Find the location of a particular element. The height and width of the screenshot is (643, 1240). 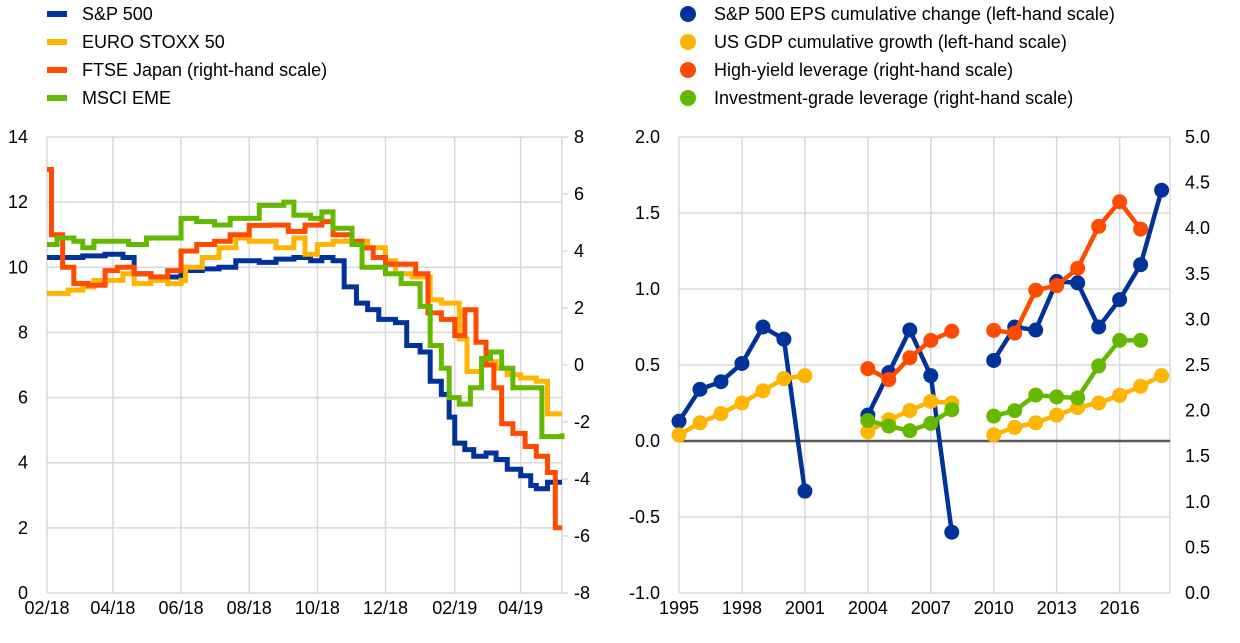

y-right-tick-label: 1.5 is located at coordinates (1197, 456).